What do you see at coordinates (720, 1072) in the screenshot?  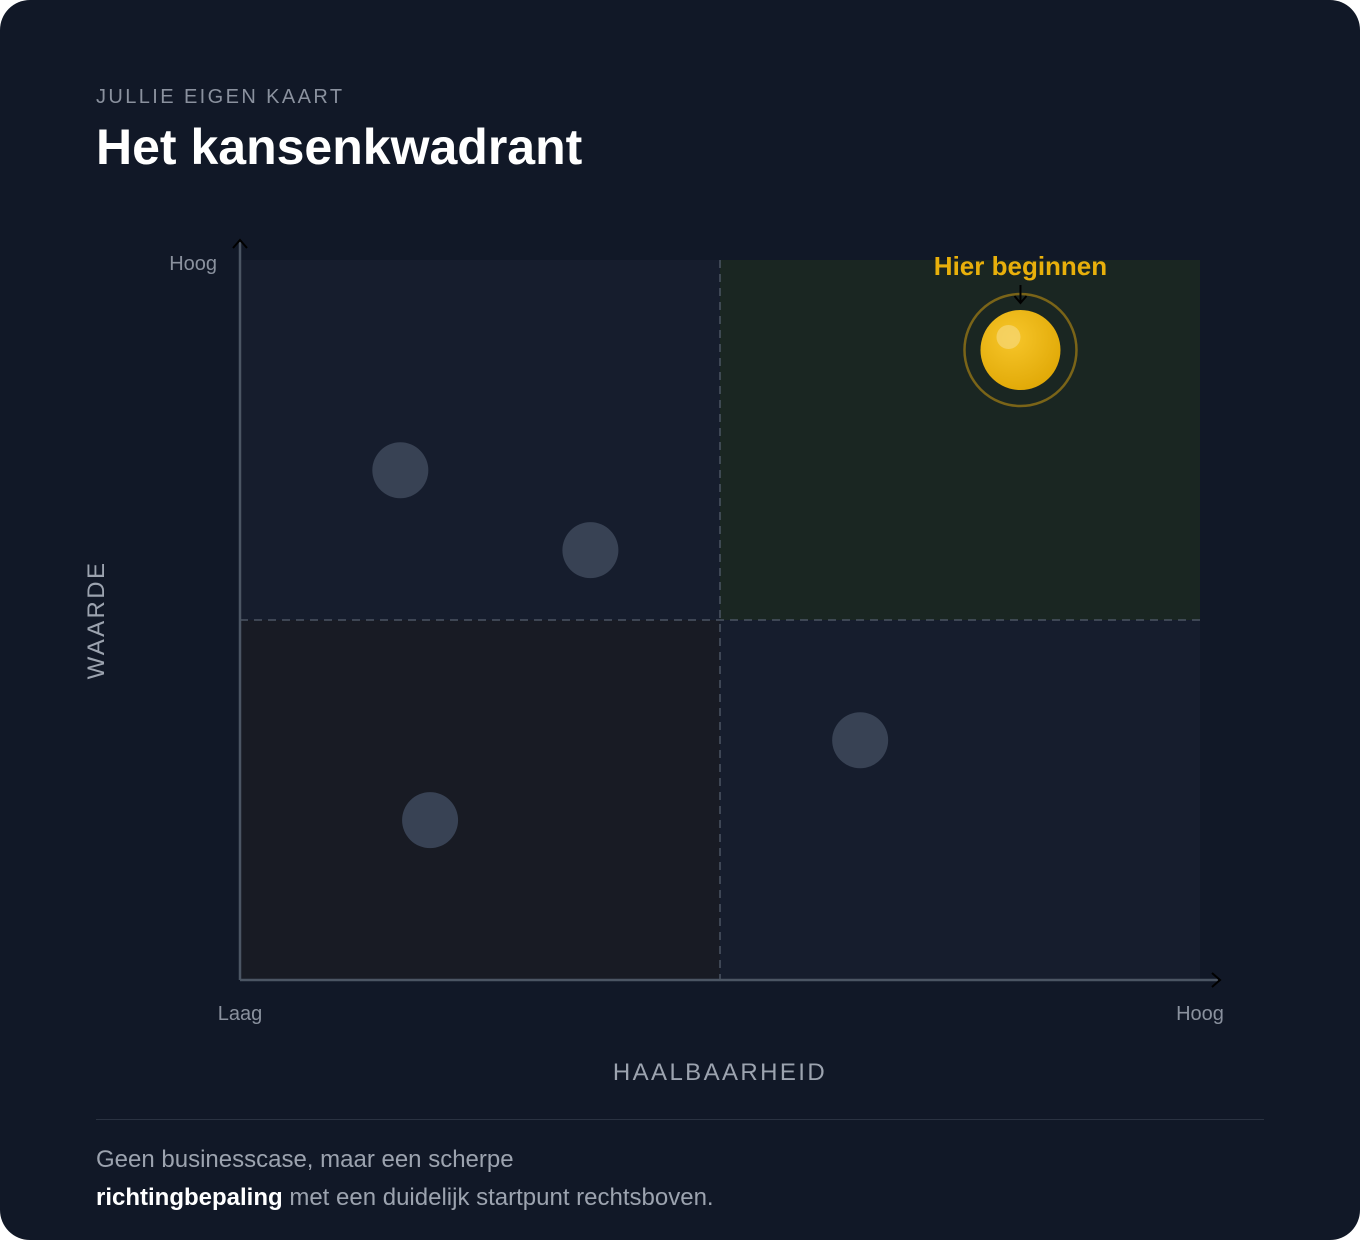 I see `x-axis-label: HAALBAARHEID` at bounding box center [720, 1072].